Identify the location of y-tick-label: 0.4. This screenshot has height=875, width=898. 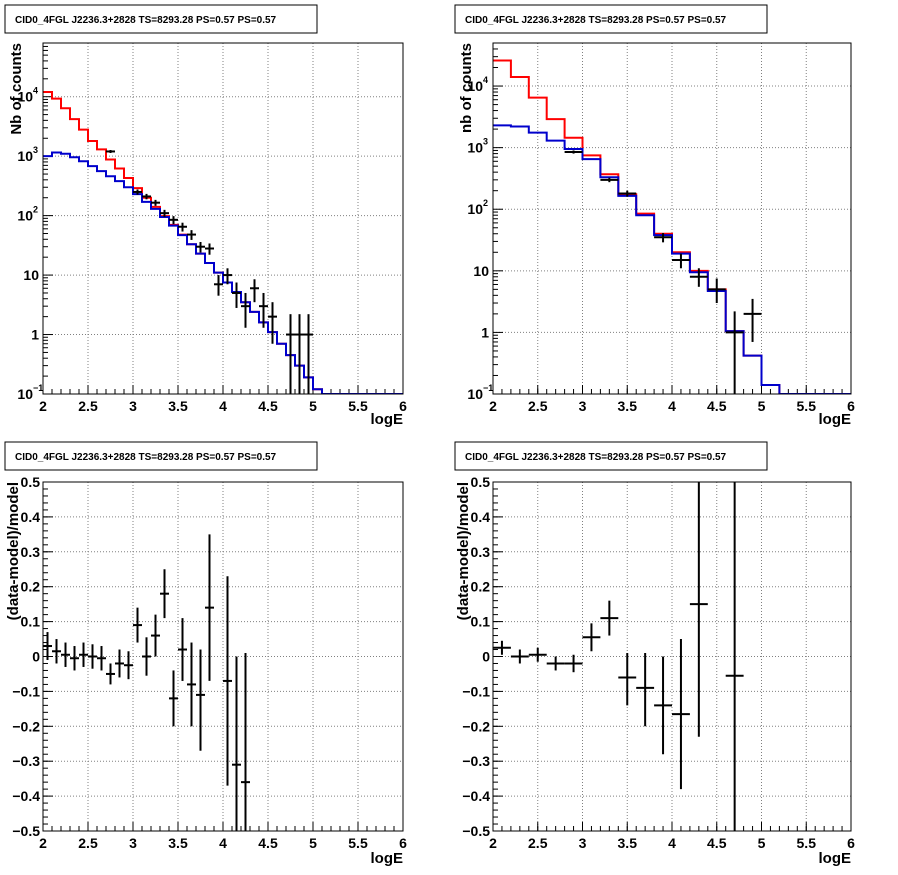
(31, 517).